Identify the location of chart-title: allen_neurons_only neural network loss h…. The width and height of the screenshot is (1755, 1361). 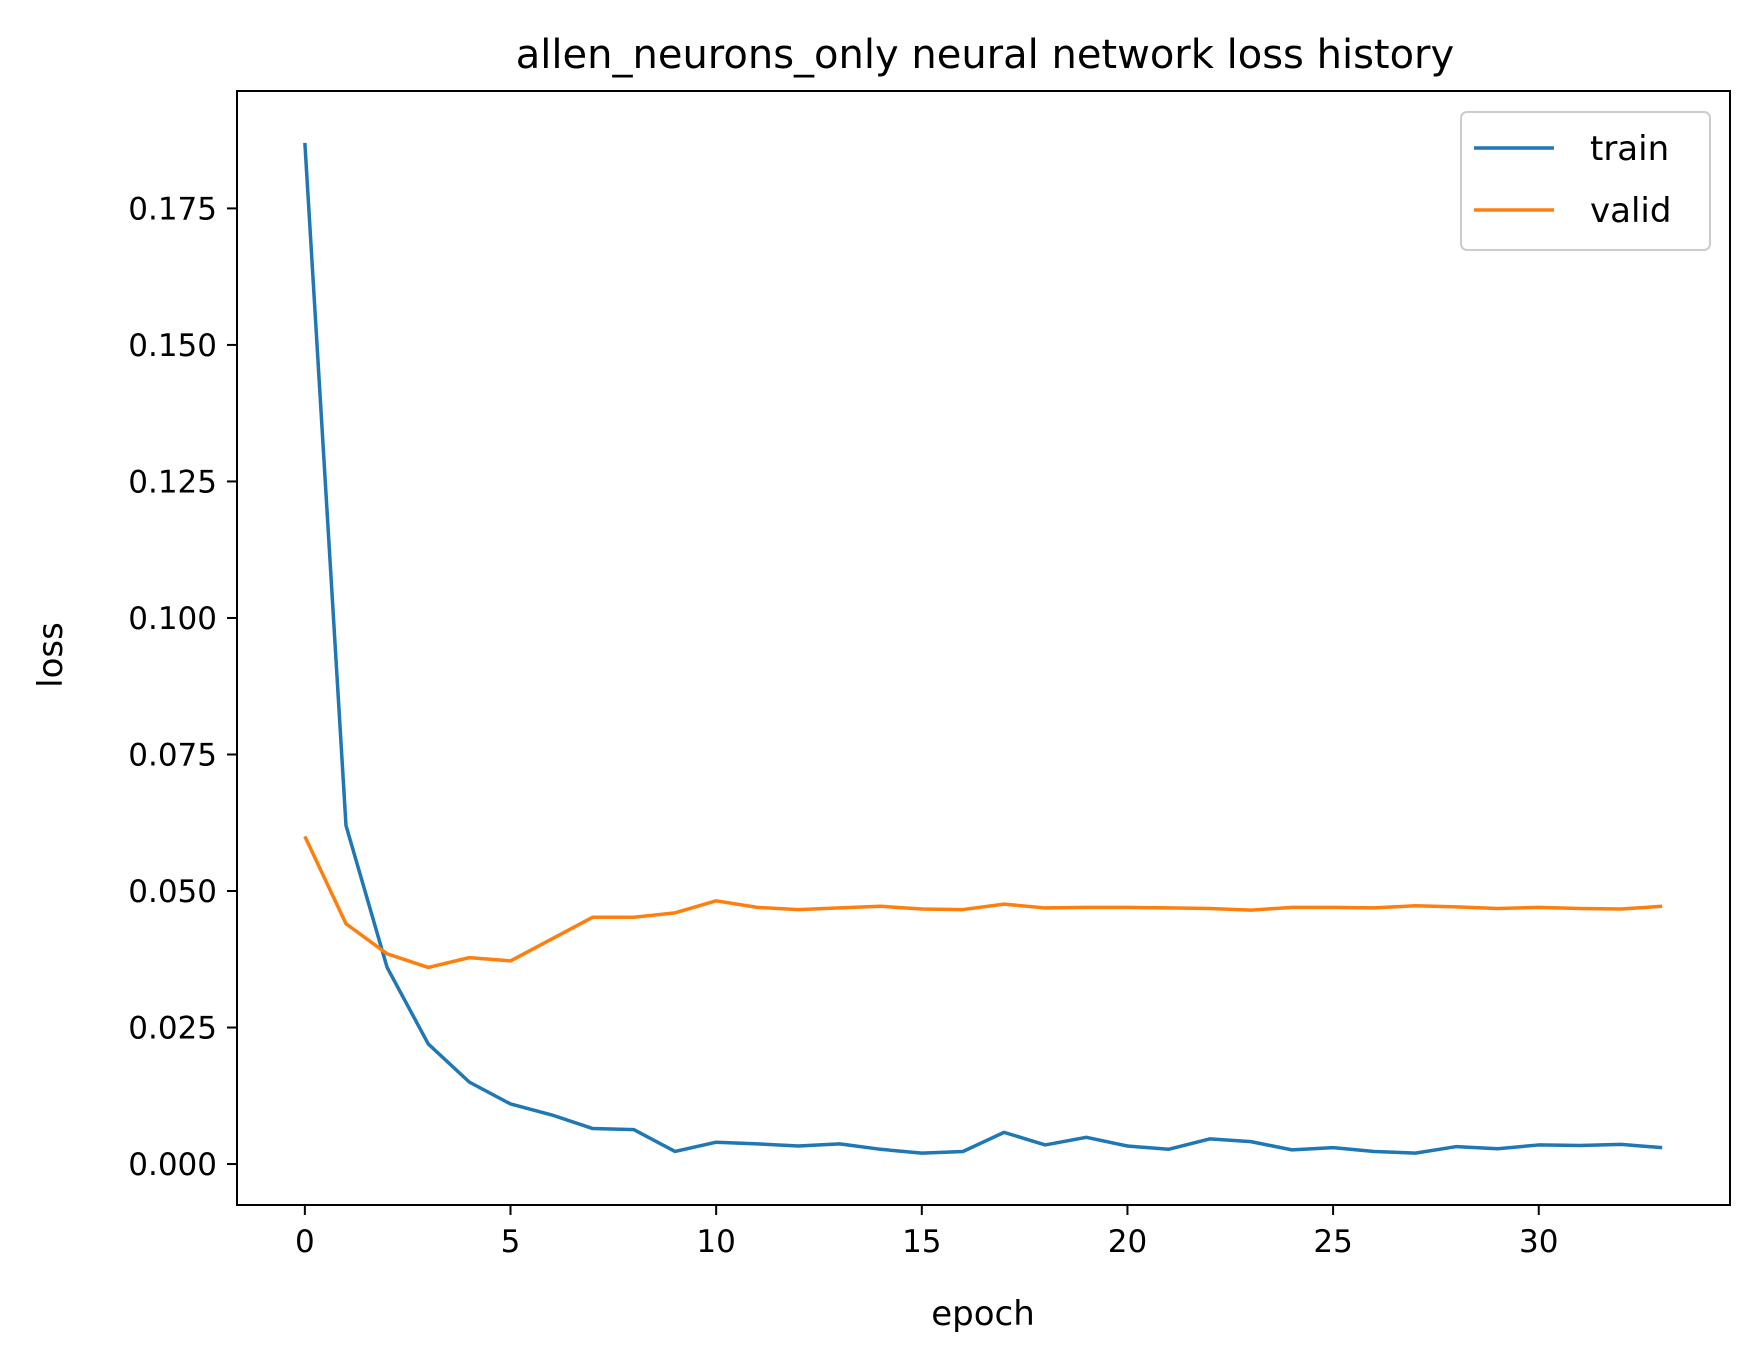
(985, 55).